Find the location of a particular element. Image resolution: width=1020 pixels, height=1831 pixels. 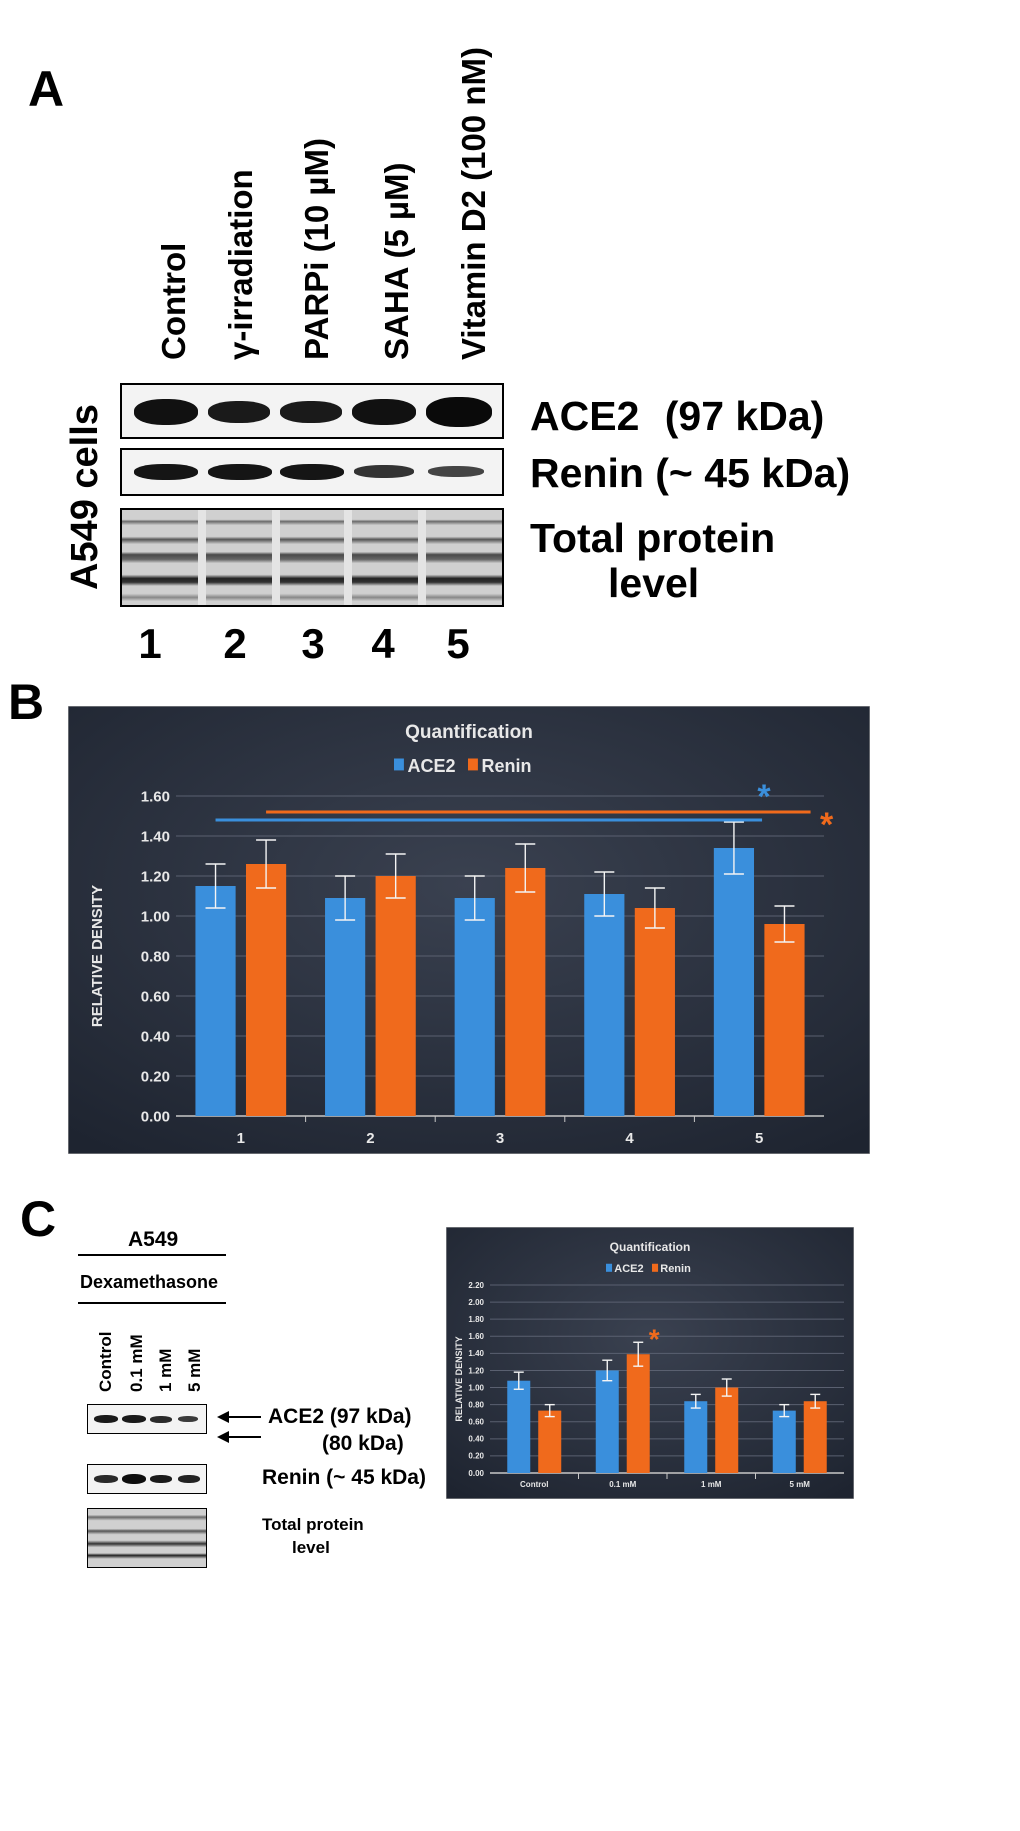

bar-renin-5-mm is located at coordinates (815, 1437).